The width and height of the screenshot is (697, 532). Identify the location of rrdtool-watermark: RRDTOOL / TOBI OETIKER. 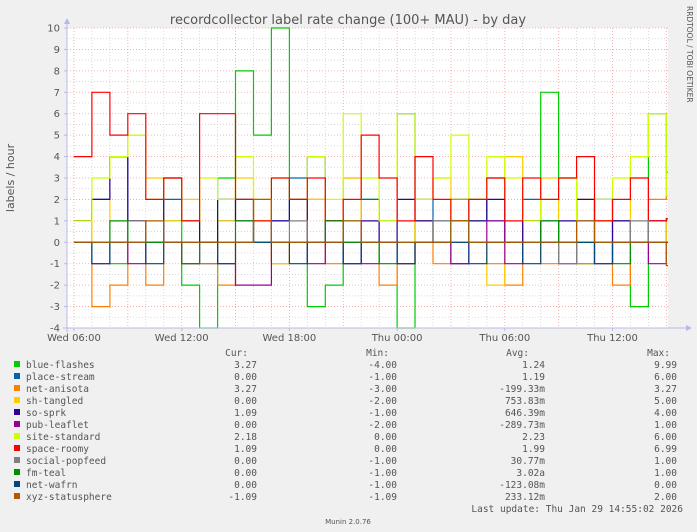
(689, 54).